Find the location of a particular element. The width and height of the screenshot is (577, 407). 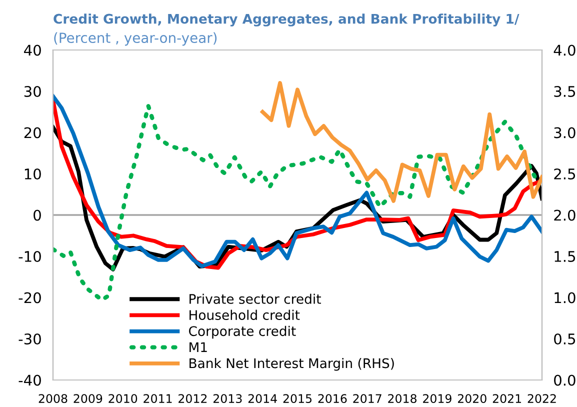

line-series is located at coordinates (401, 142).